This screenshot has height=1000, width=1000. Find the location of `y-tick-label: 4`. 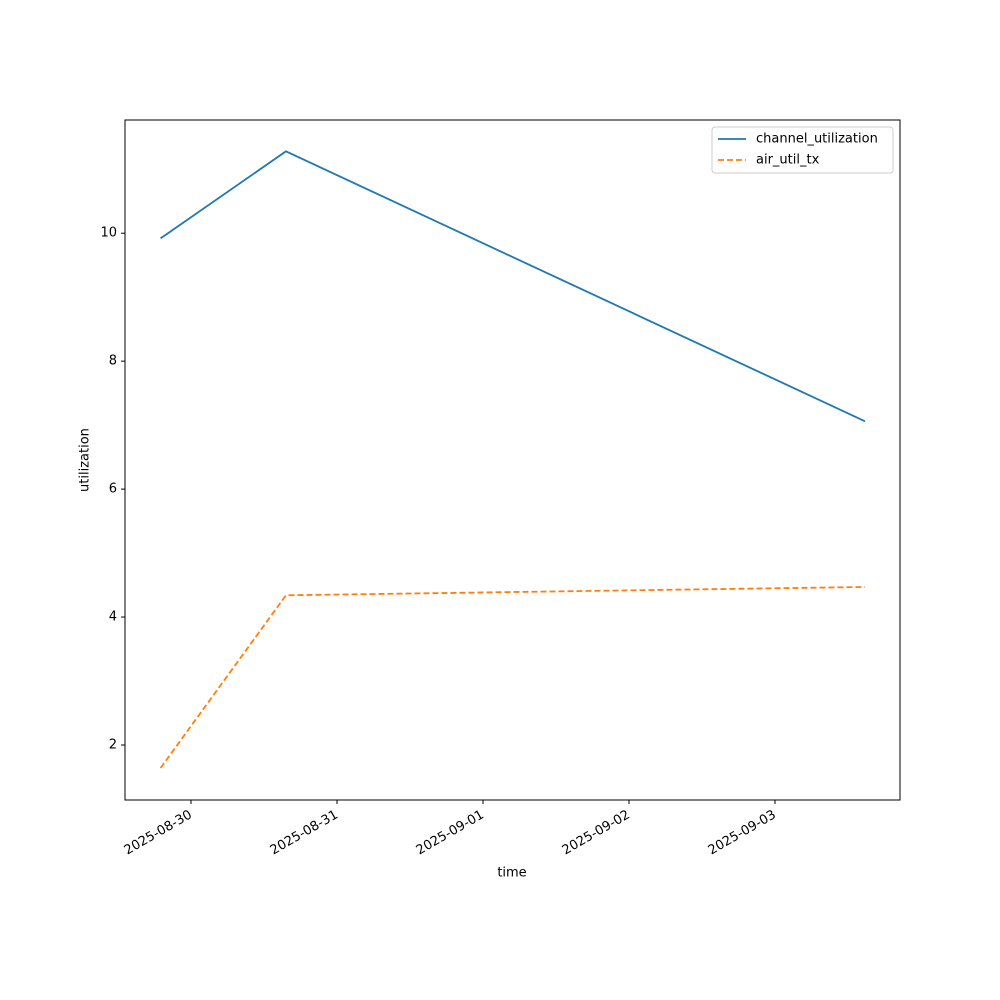

y-tick-label: 4 is located at coordinates (113, 617).